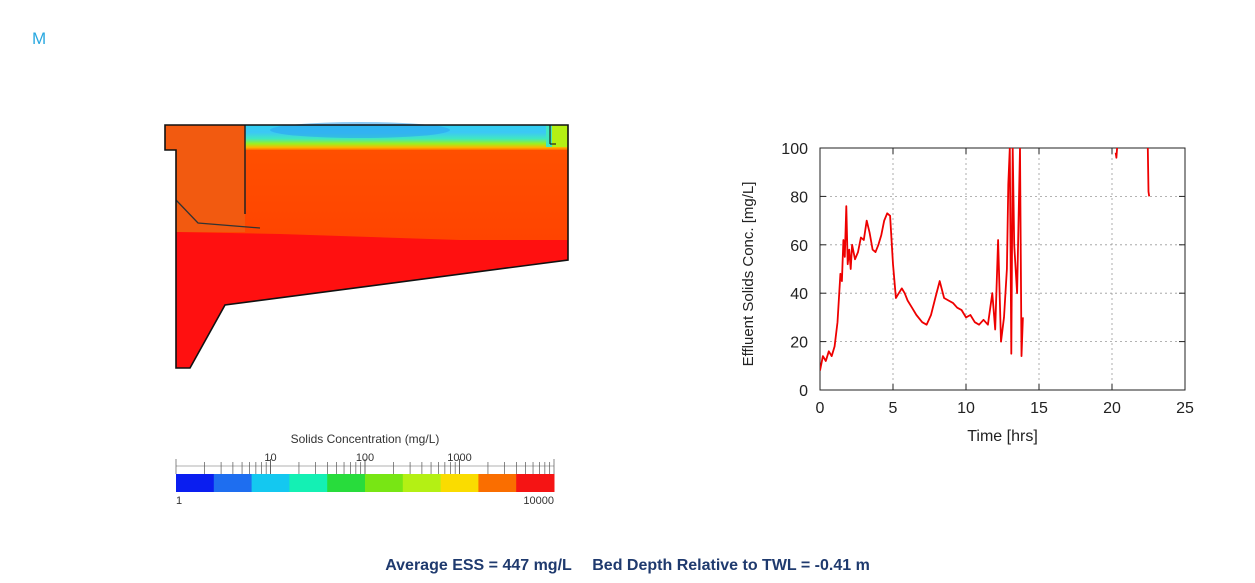 This screenshot has height=583, width=1255. Describe the element at coordinates (270, 458) in the screenshot. I see `legend-top-tick-label: 10` at that location.